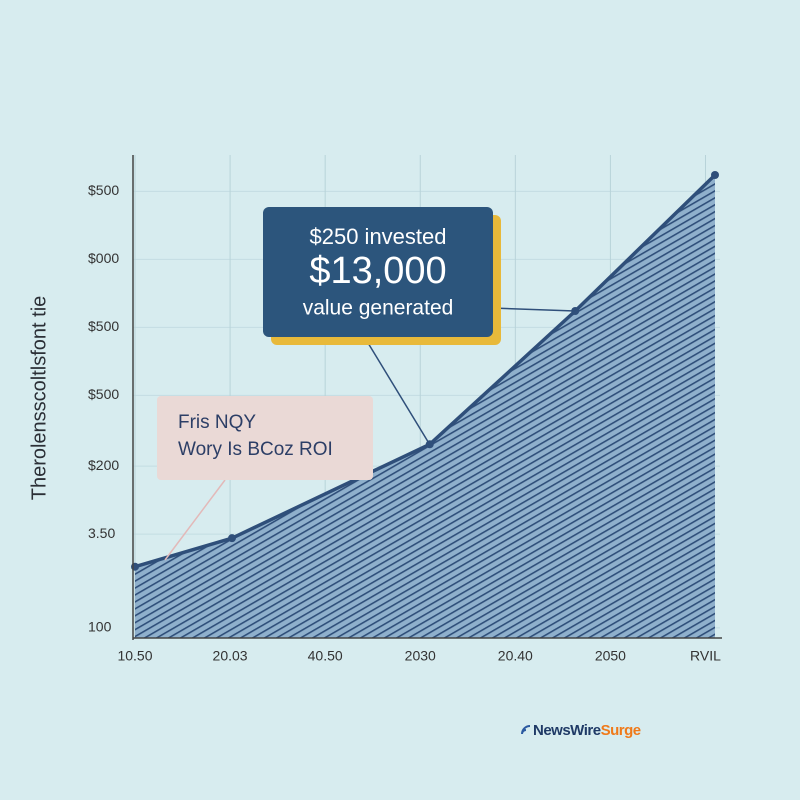 The height and width of the screenshot is (800, 800). What do you see at coordinates (101, 533) in the screenshot?
I see `y-tick-label: 3.50` at bounding box center [101, 533].